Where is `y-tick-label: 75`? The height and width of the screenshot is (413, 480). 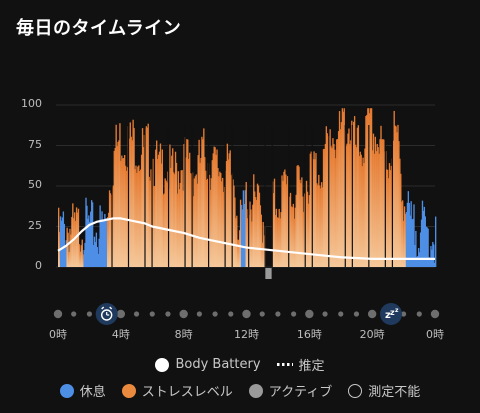
y-tick-label: 75 is located at coordinates (35, 144).